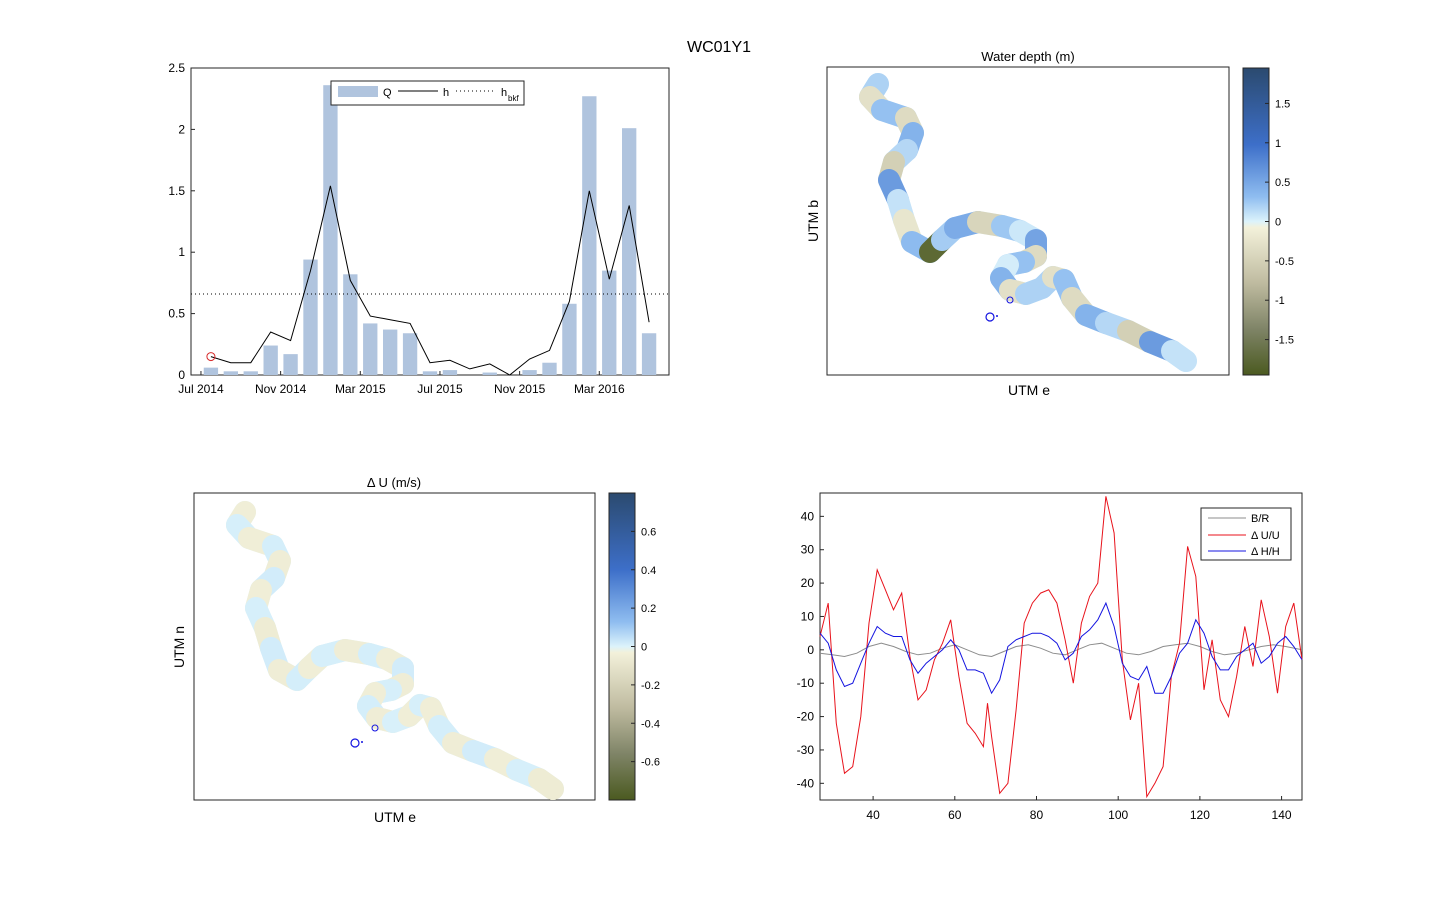 This screenshot has width=1440, height=900. What do you see at coordinates (440, 389) in the screenshot?
I see `x-tick-label: Jul 2015` at bounding box center [440, 389].